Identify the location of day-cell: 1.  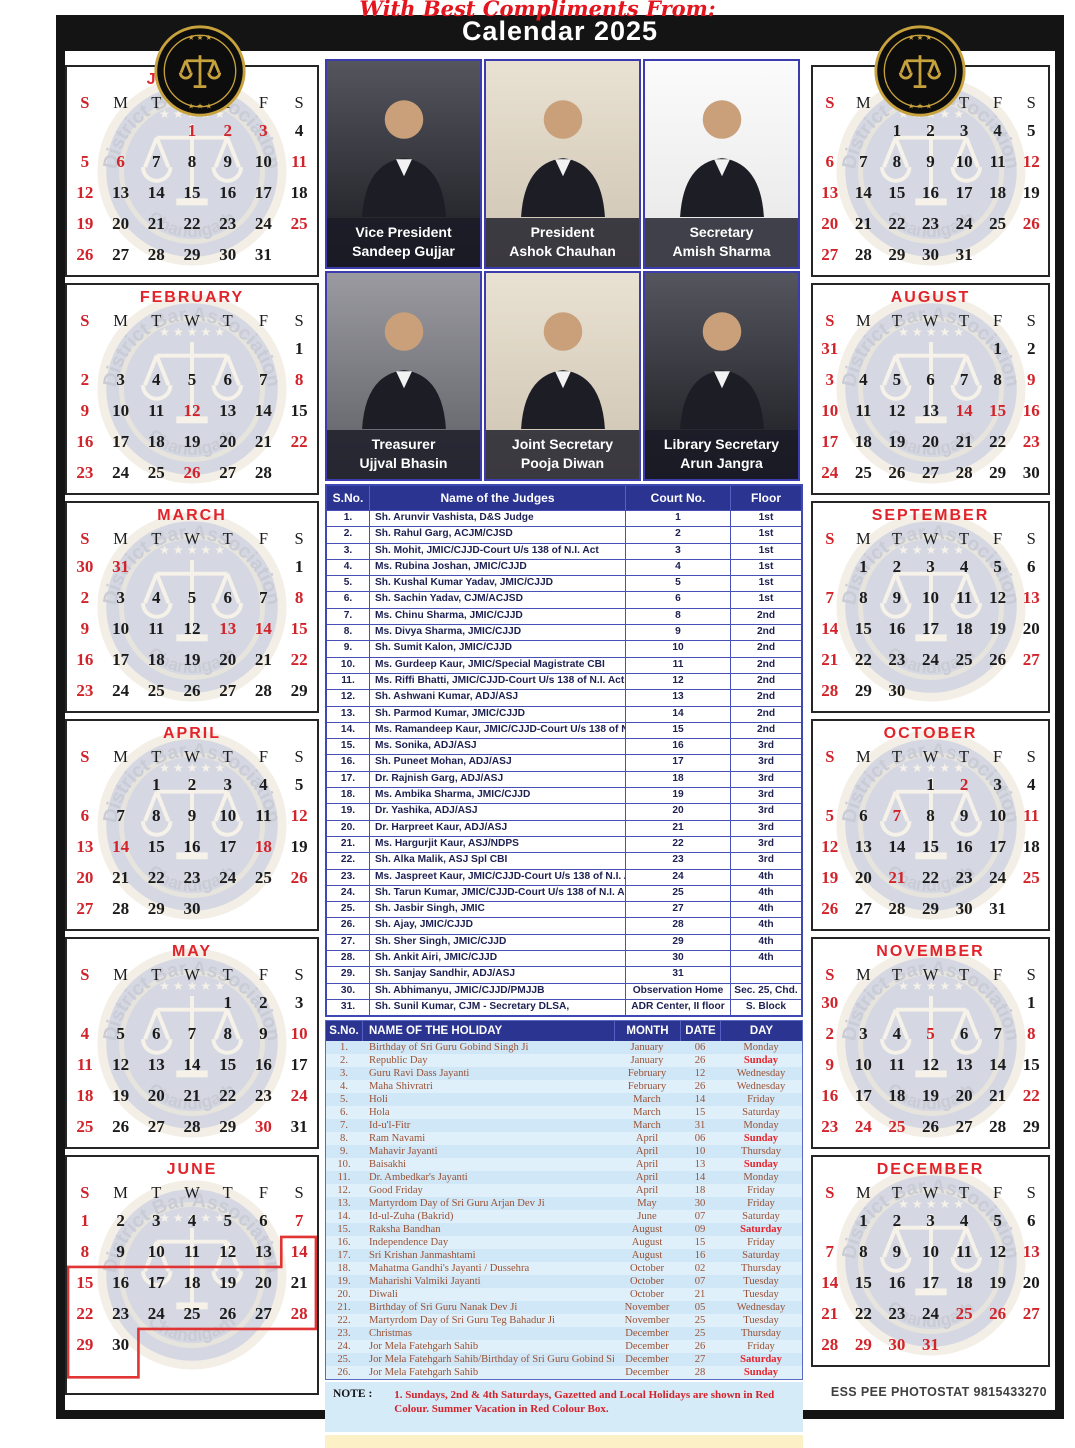
(227, 1002).